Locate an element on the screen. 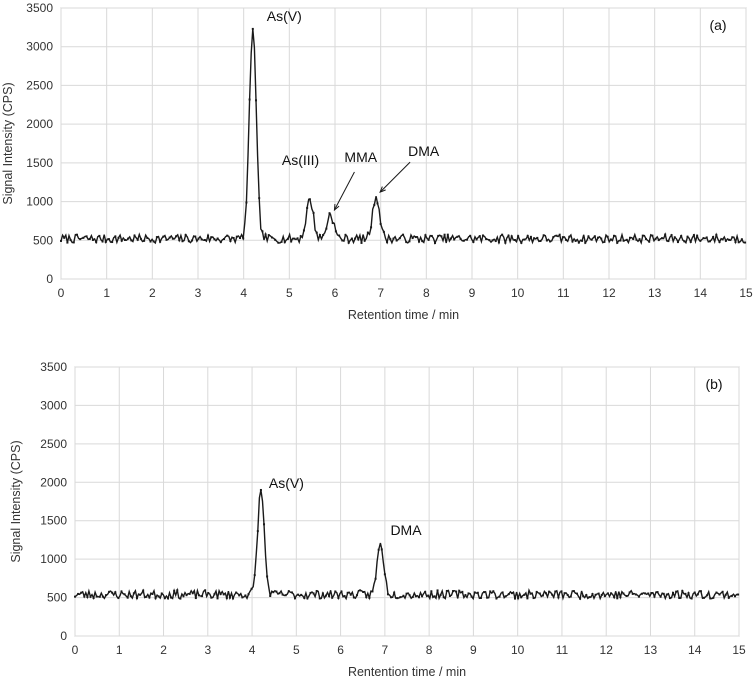  x-tick-label: 7 is located at coordinates (385, 650).